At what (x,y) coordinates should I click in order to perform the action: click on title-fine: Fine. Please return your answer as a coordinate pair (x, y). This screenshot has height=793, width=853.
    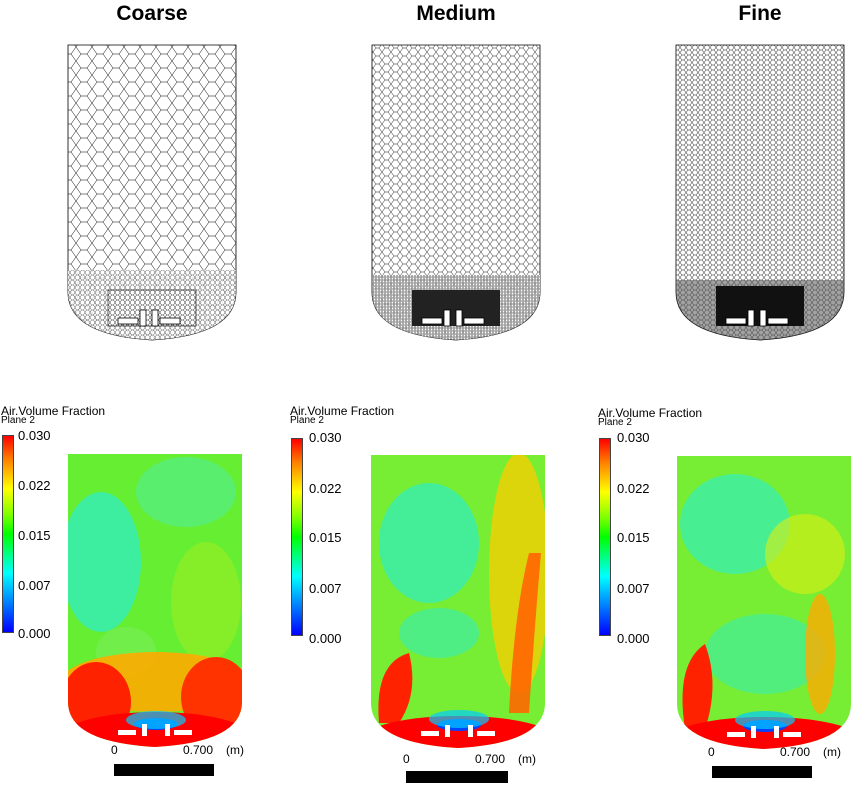
    Looking at the image, I should click on (760, 13).